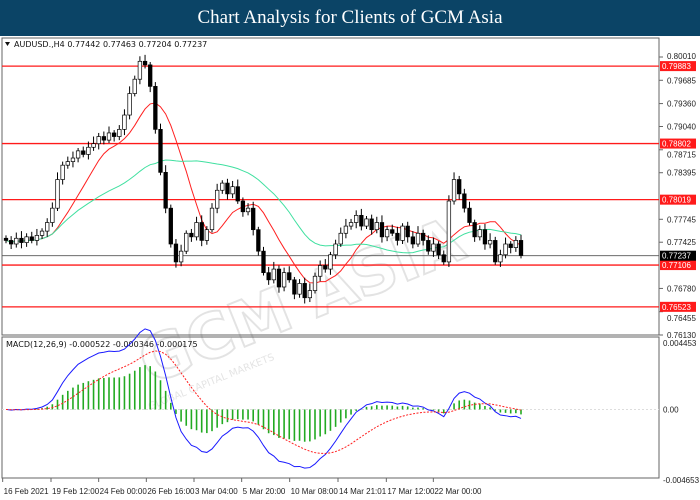  I want to click on y-tick-label: 0.76455, so click(681, 318).